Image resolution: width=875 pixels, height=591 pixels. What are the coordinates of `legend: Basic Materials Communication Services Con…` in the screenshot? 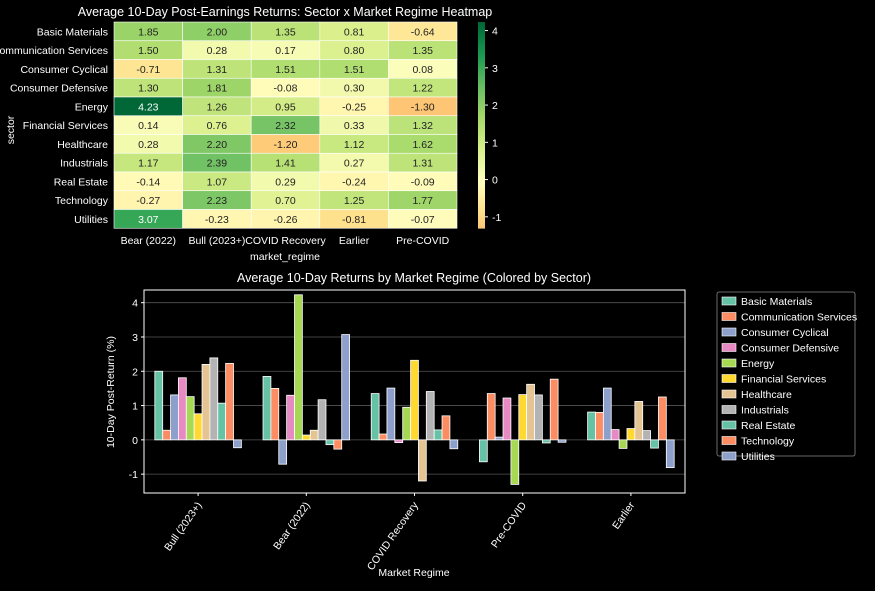 It's located at (786, 377).